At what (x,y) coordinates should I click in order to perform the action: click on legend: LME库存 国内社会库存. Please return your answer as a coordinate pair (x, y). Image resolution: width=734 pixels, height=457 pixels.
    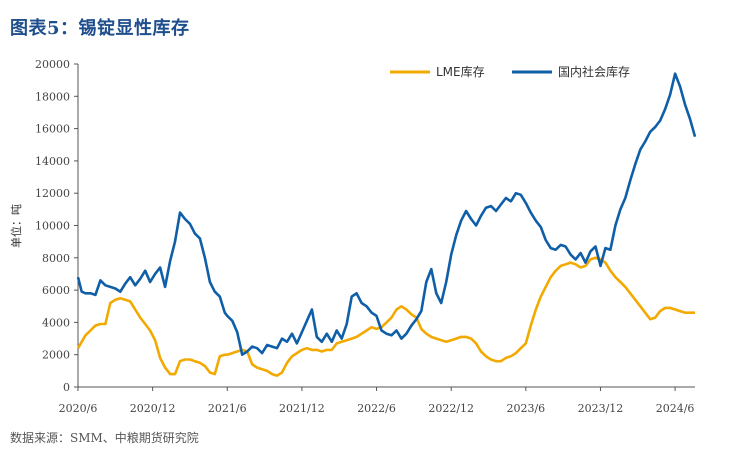
    Looking at the image, I should click on (510, 71).